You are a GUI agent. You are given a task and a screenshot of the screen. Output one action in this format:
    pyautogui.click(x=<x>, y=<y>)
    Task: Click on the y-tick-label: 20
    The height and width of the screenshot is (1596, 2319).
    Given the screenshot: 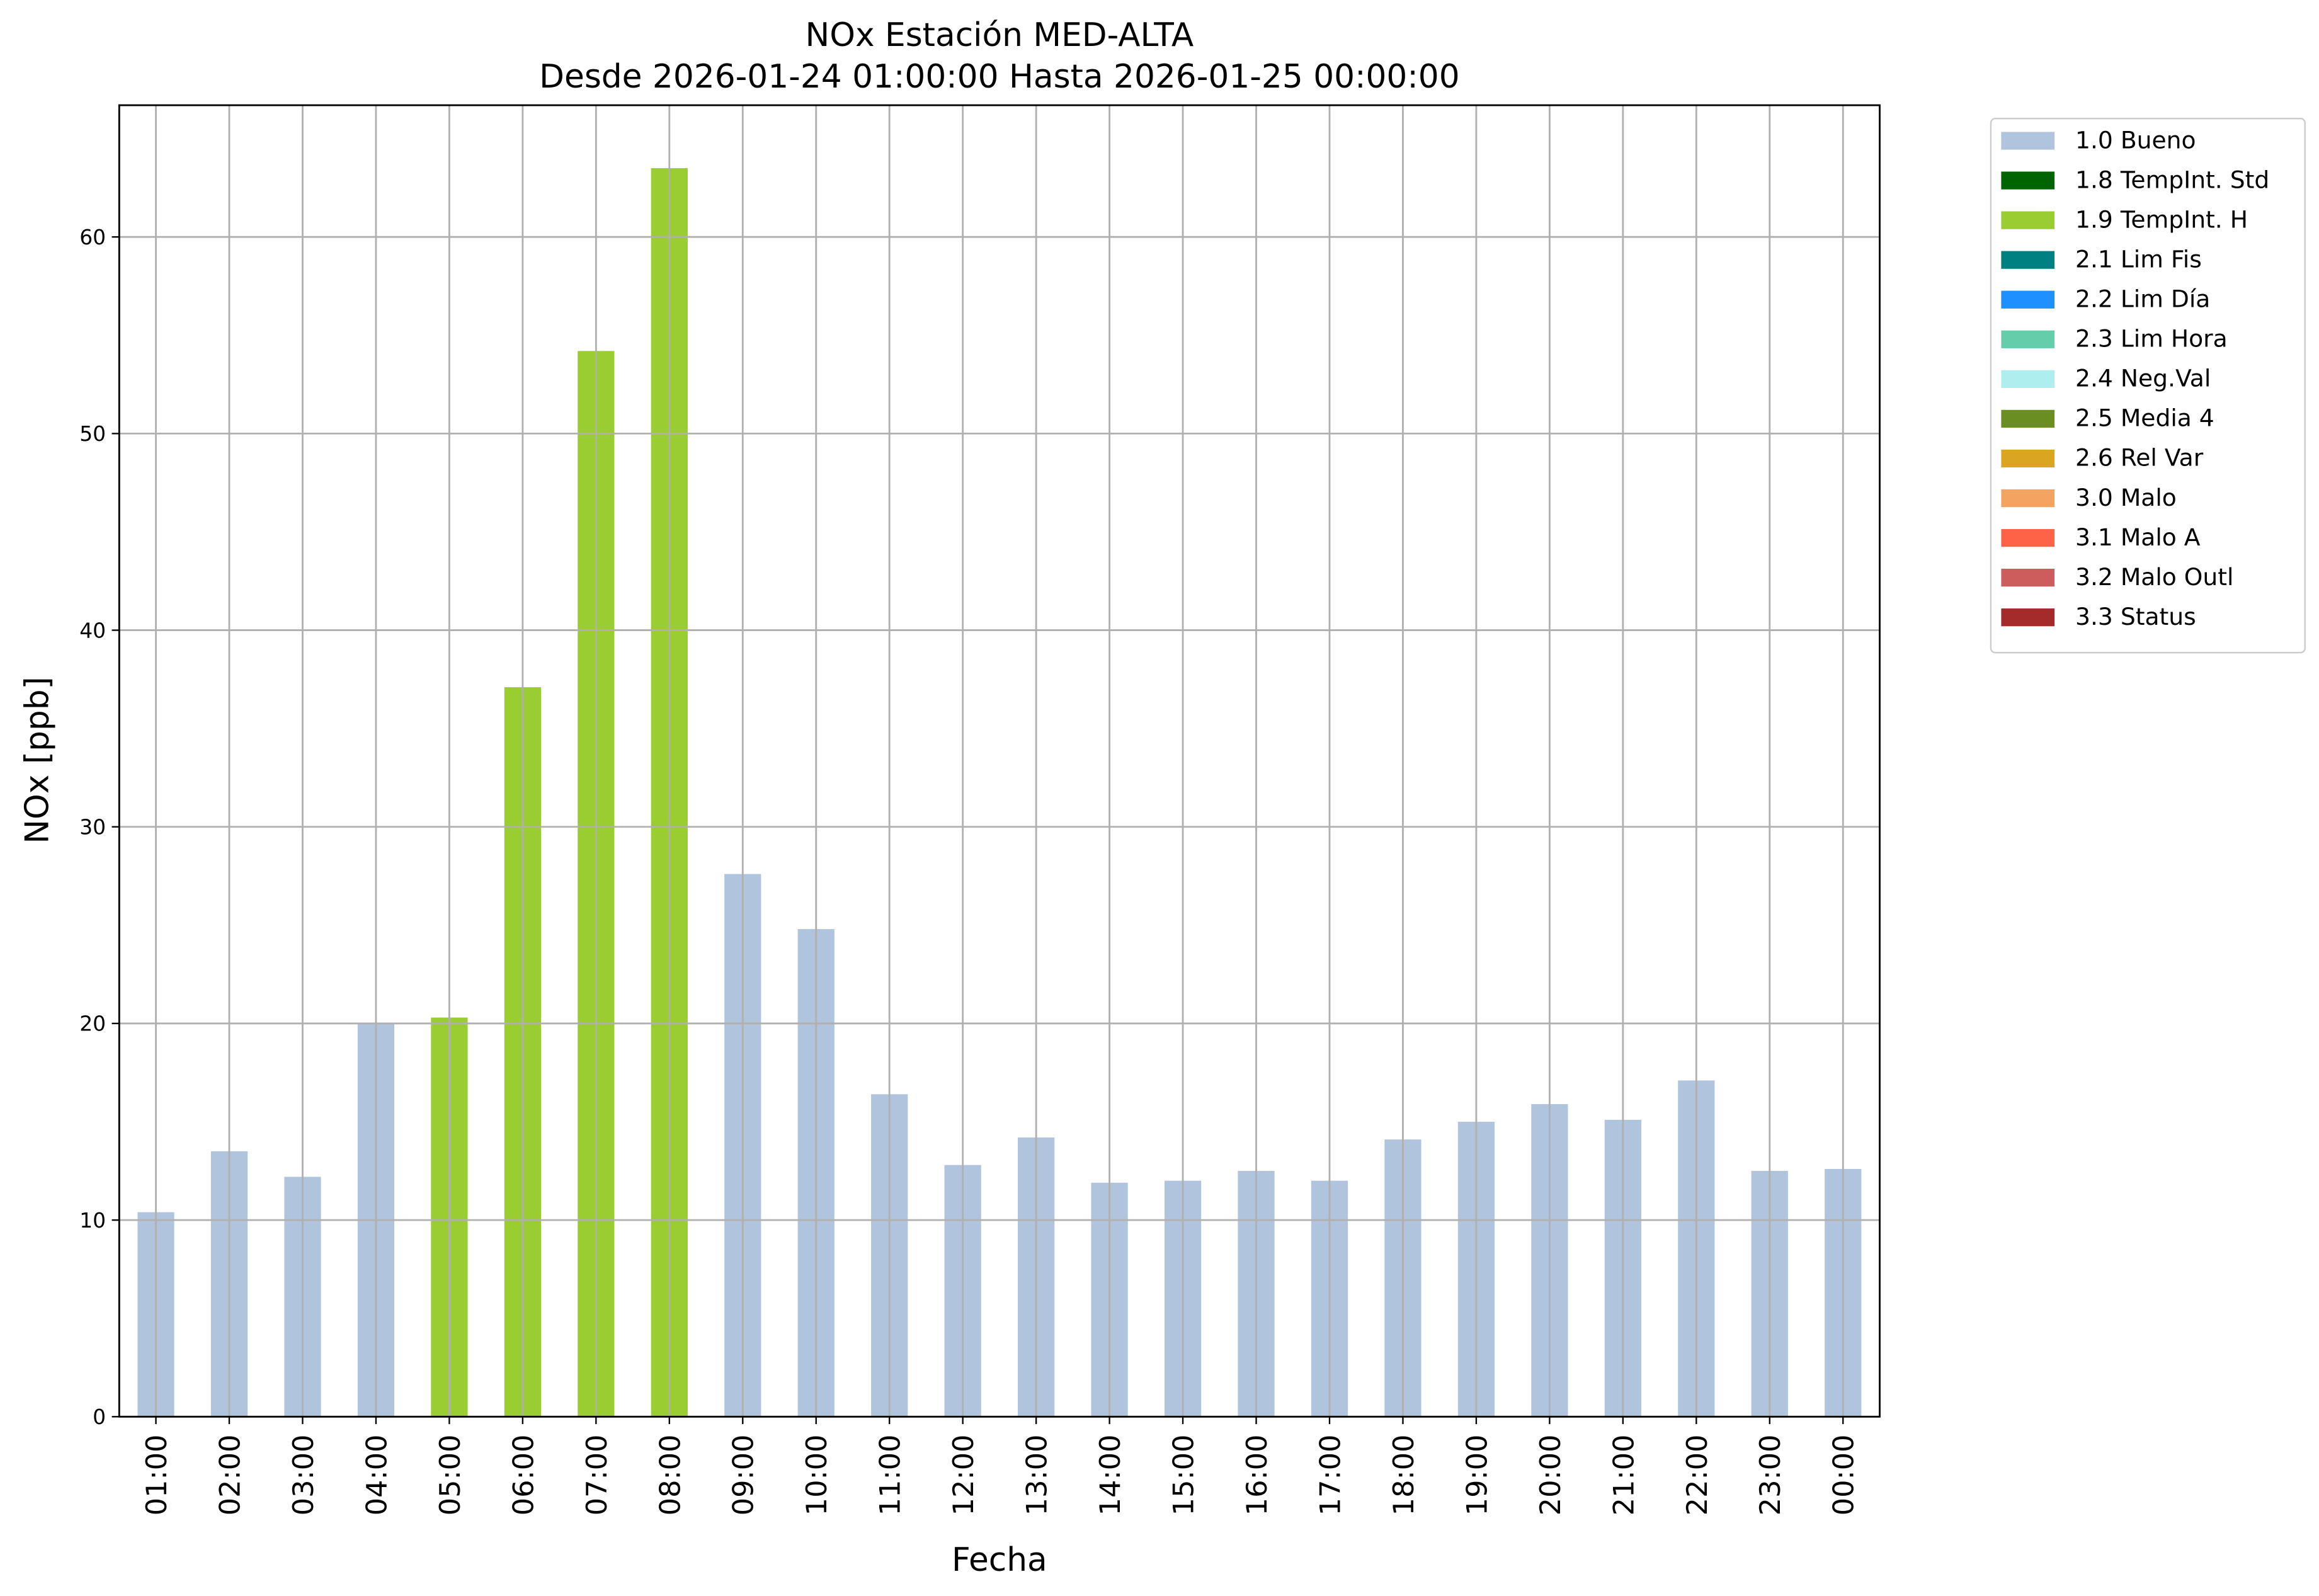 What is the action you would take?
    pyautogui.click(x=92, y=1024)
    